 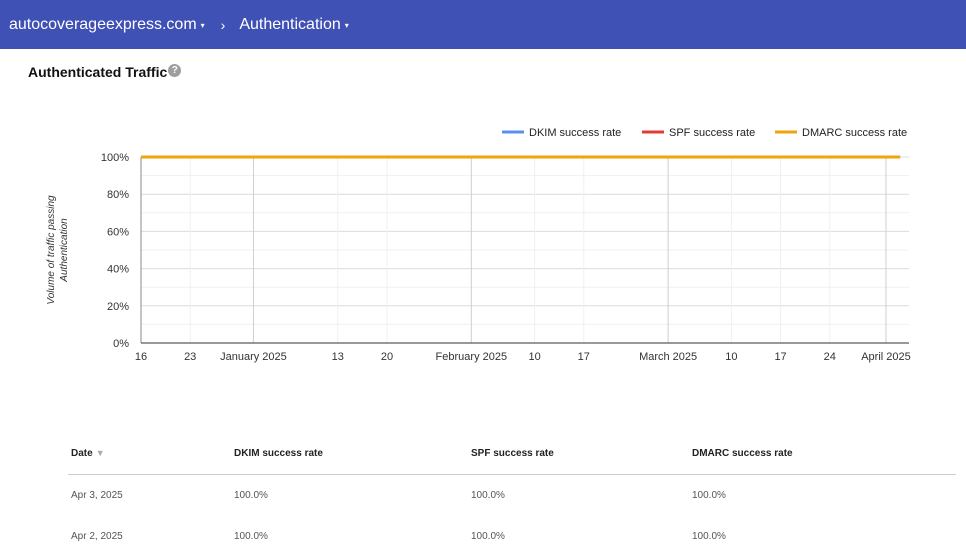 What do you see at coordinates (64, 250) in the screenshot?
I see `y-axis-label-line: Authentication` at bounding box center [64, 250].